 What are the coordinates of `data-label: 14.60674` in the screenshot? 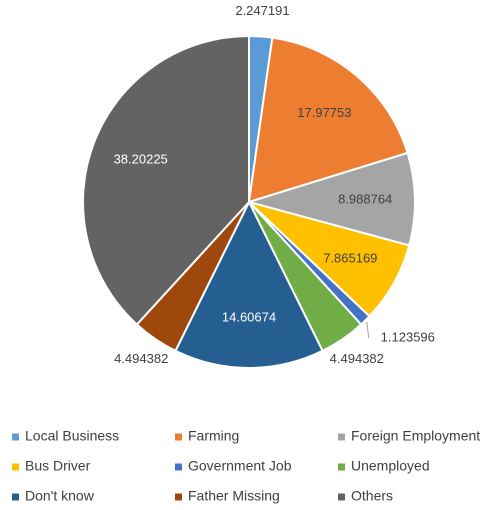 It's located at (249, 317).